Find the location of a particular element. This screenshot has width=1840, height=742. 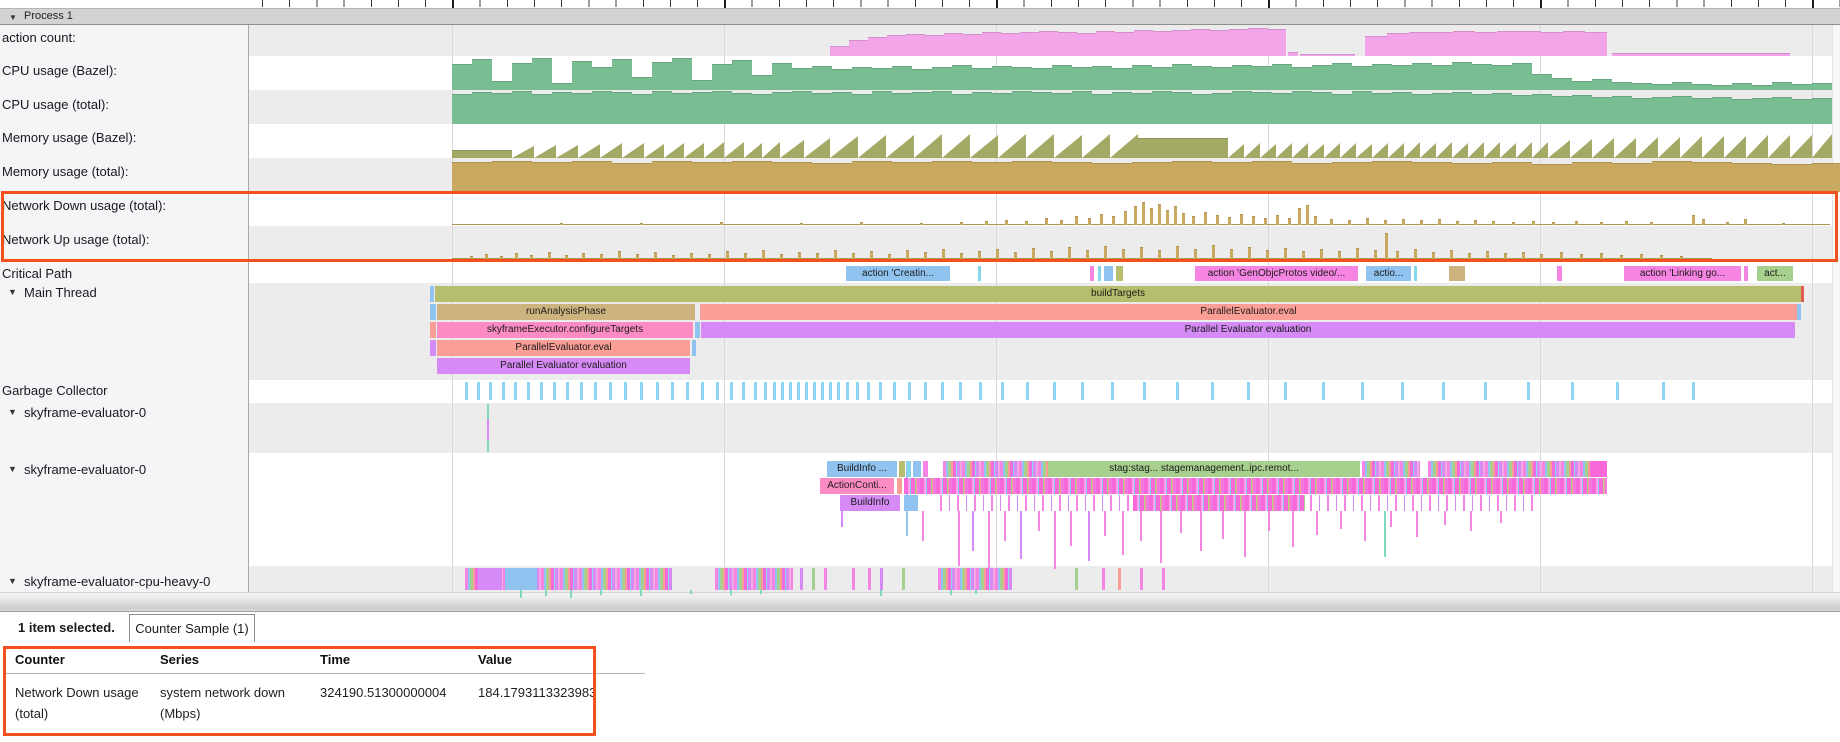

skyframe2-row2-slice is located at coordinates (899, 486).